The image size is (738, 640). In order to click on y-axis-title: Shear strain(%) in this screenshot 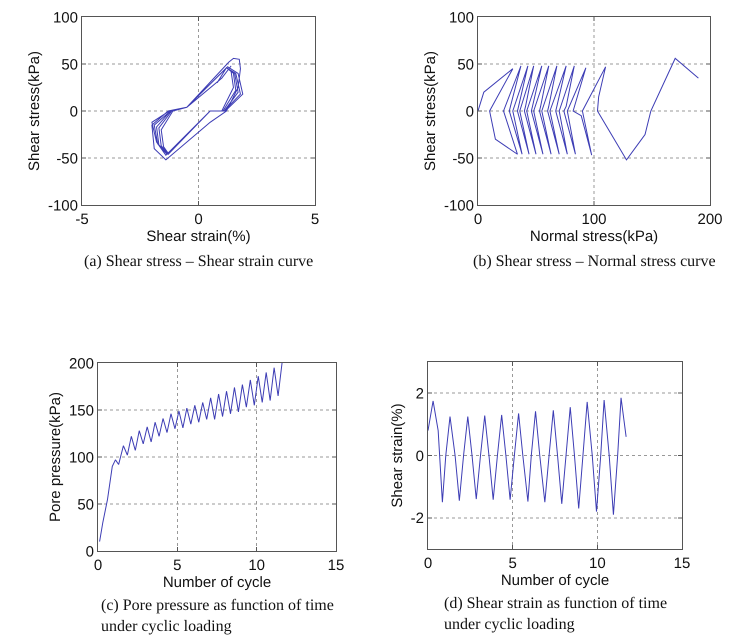, I will do `click(397, 455)`.